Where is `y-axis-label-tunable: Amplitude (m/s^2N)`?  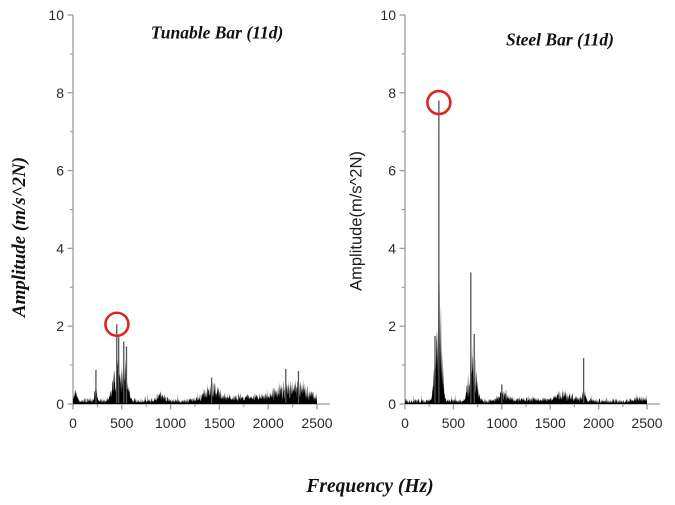
y-axis-label-tunable: Amplitude (m/s^2N) is located at coordinates (19, 237).